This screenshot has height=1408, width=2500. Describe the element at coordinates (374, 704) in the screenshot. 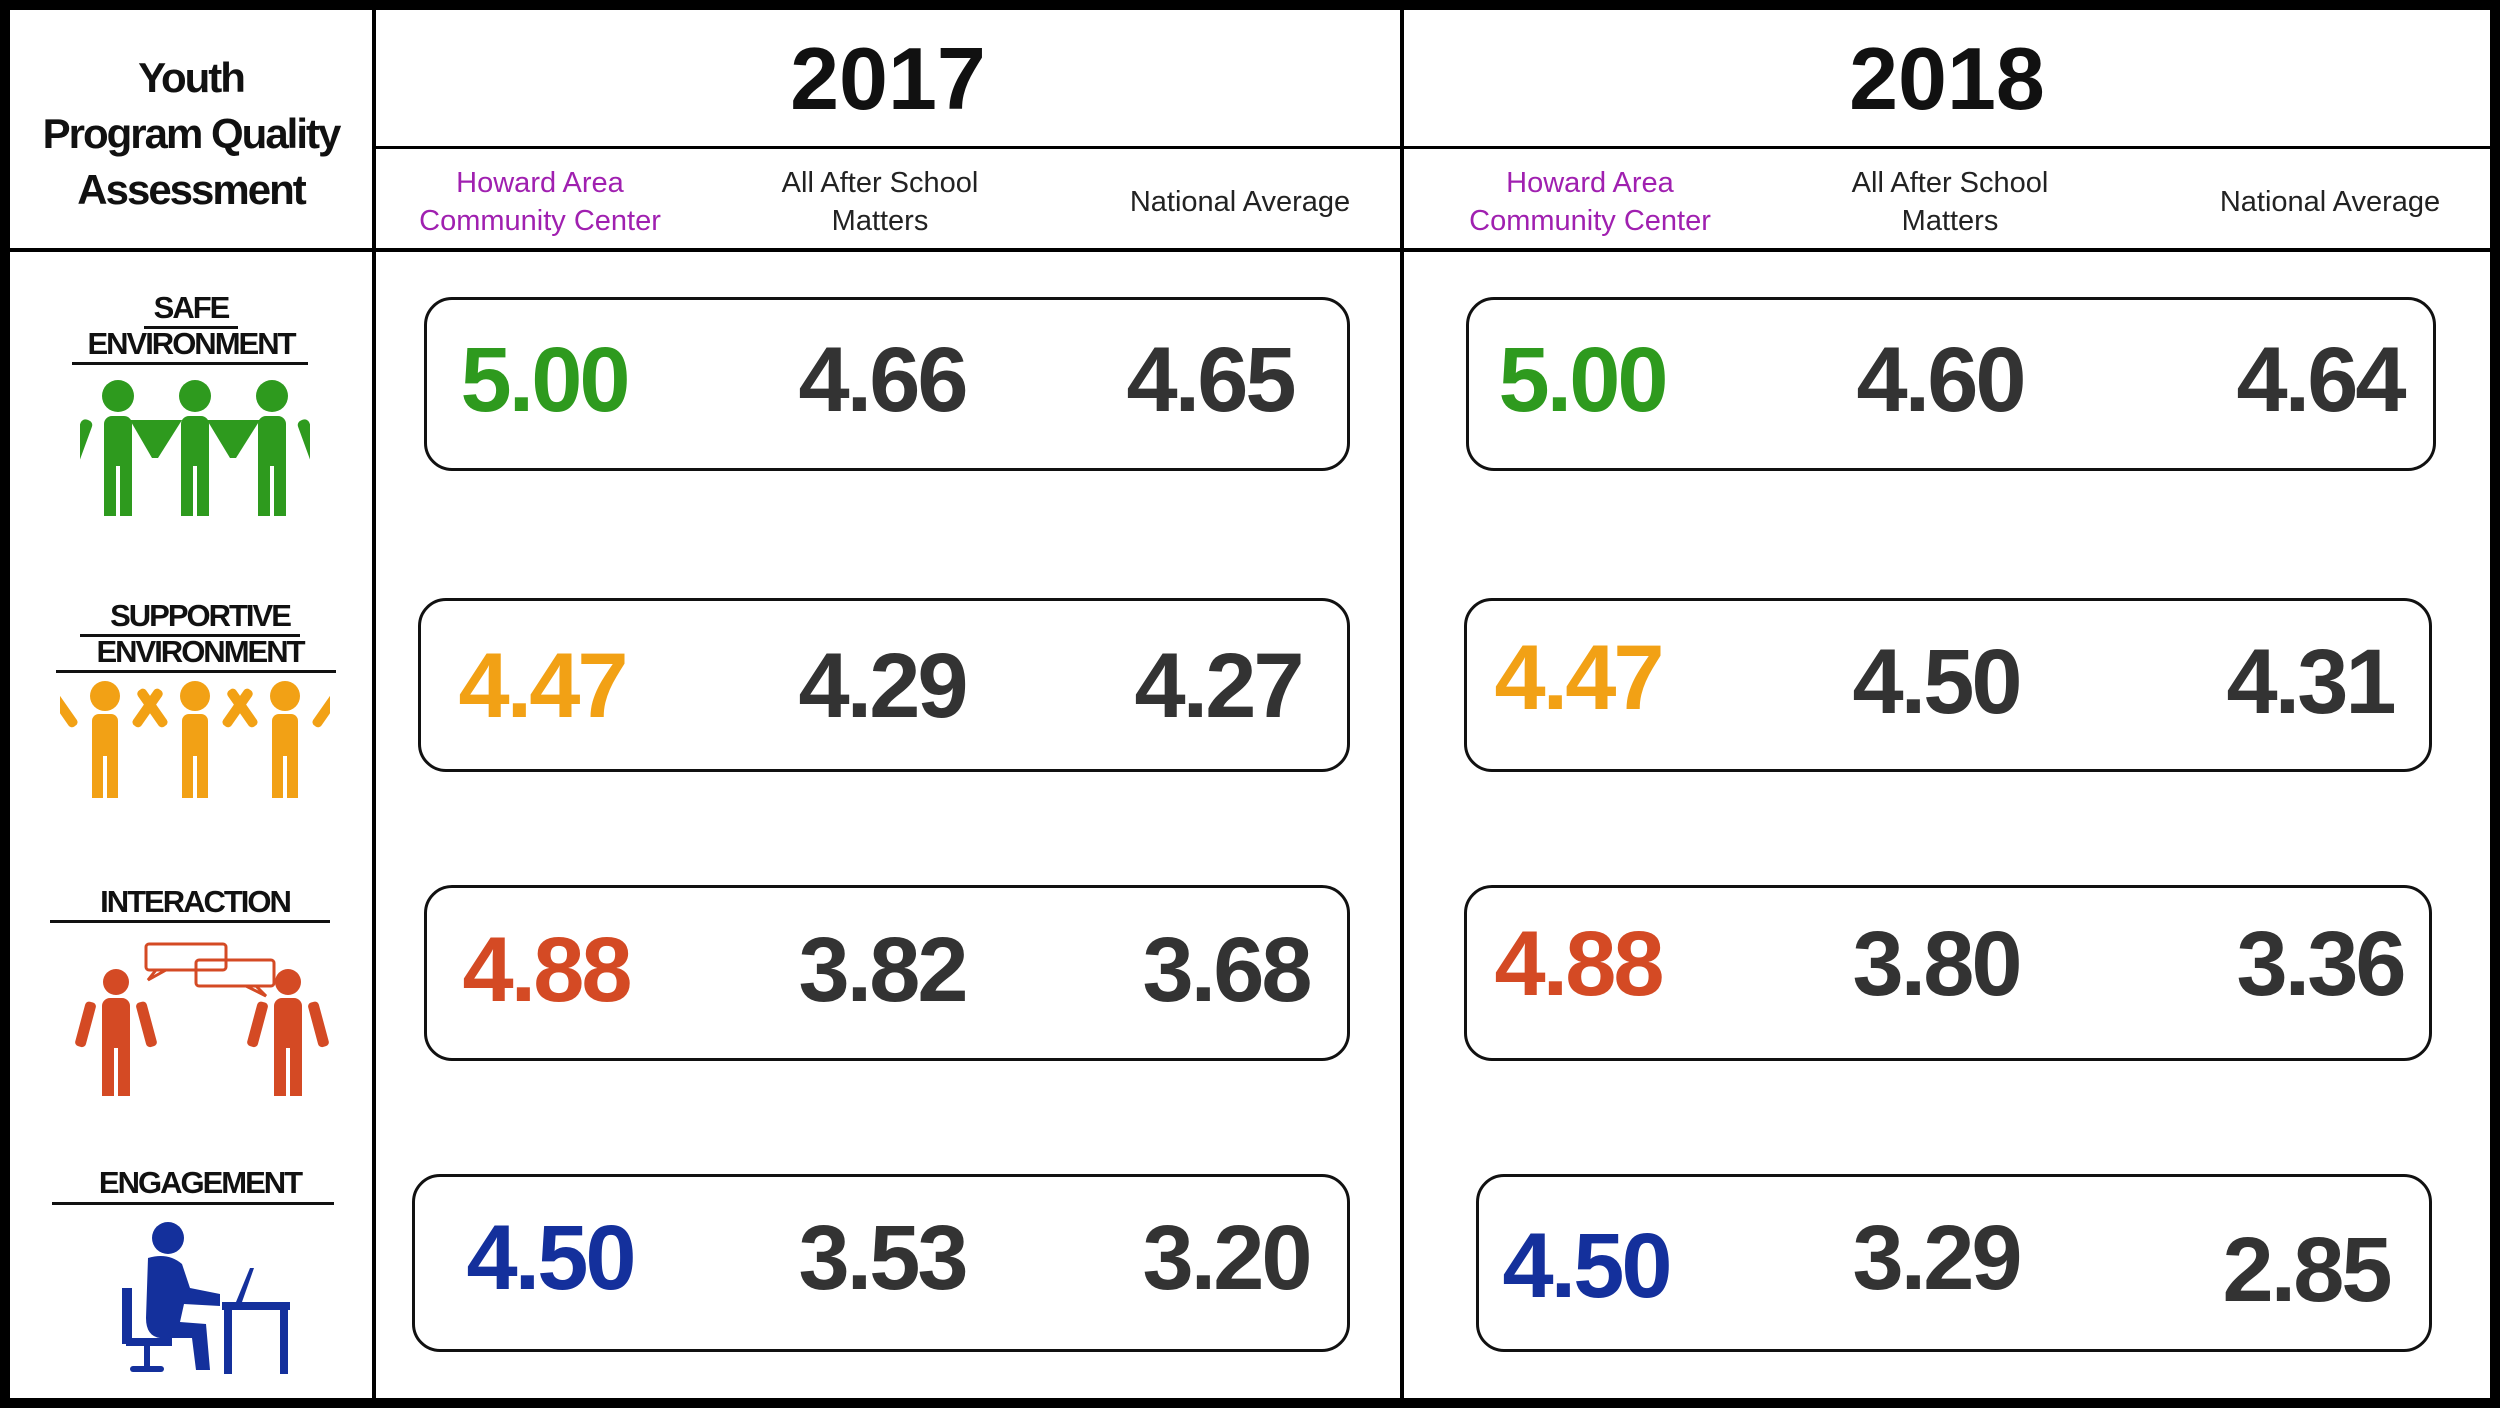

I see `divider-left` at that location.